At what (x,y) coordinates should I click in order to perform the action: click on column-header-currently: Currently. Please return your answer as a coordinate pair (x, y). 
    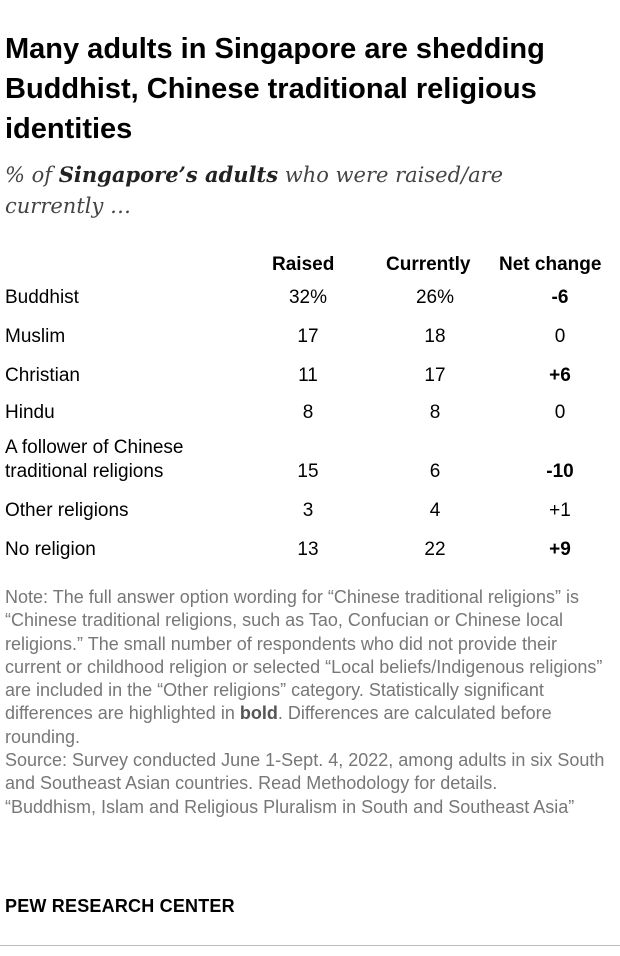
    Looking at the image, I should click on (428, 264).